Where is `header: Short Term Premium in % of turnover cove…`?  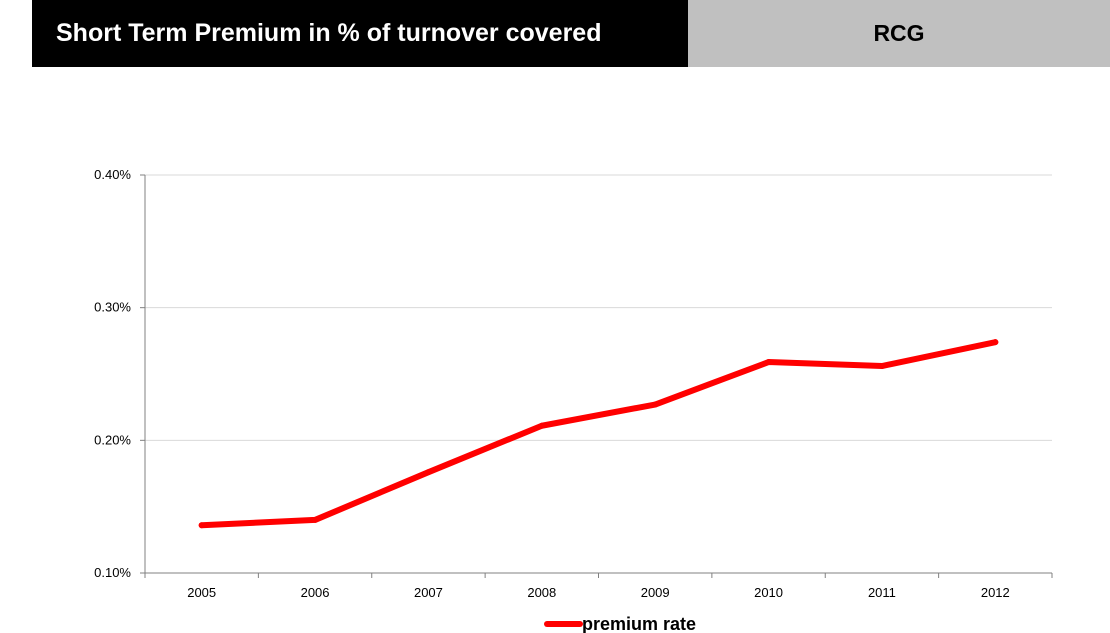 header: Short Term Premium in % of turnover cove… is located at coordinates (555, 33).